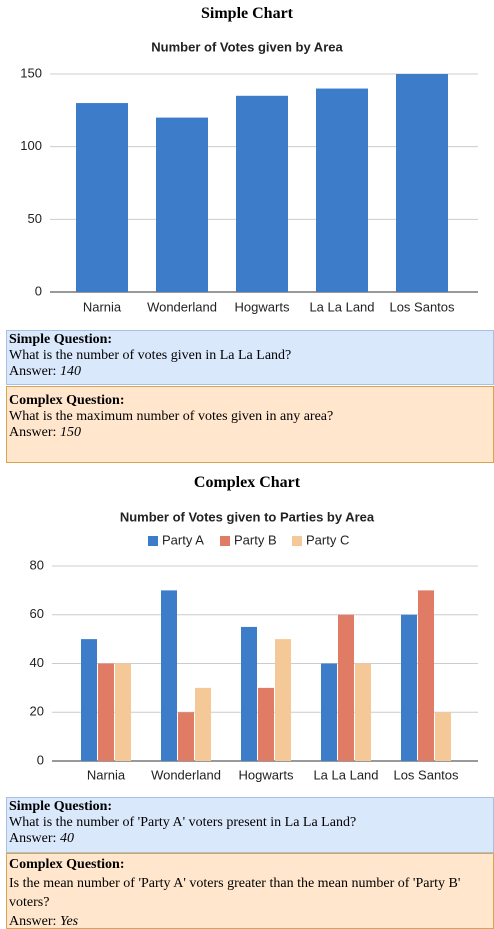  I want to click on legend-label: Party A, so click(183, 539).